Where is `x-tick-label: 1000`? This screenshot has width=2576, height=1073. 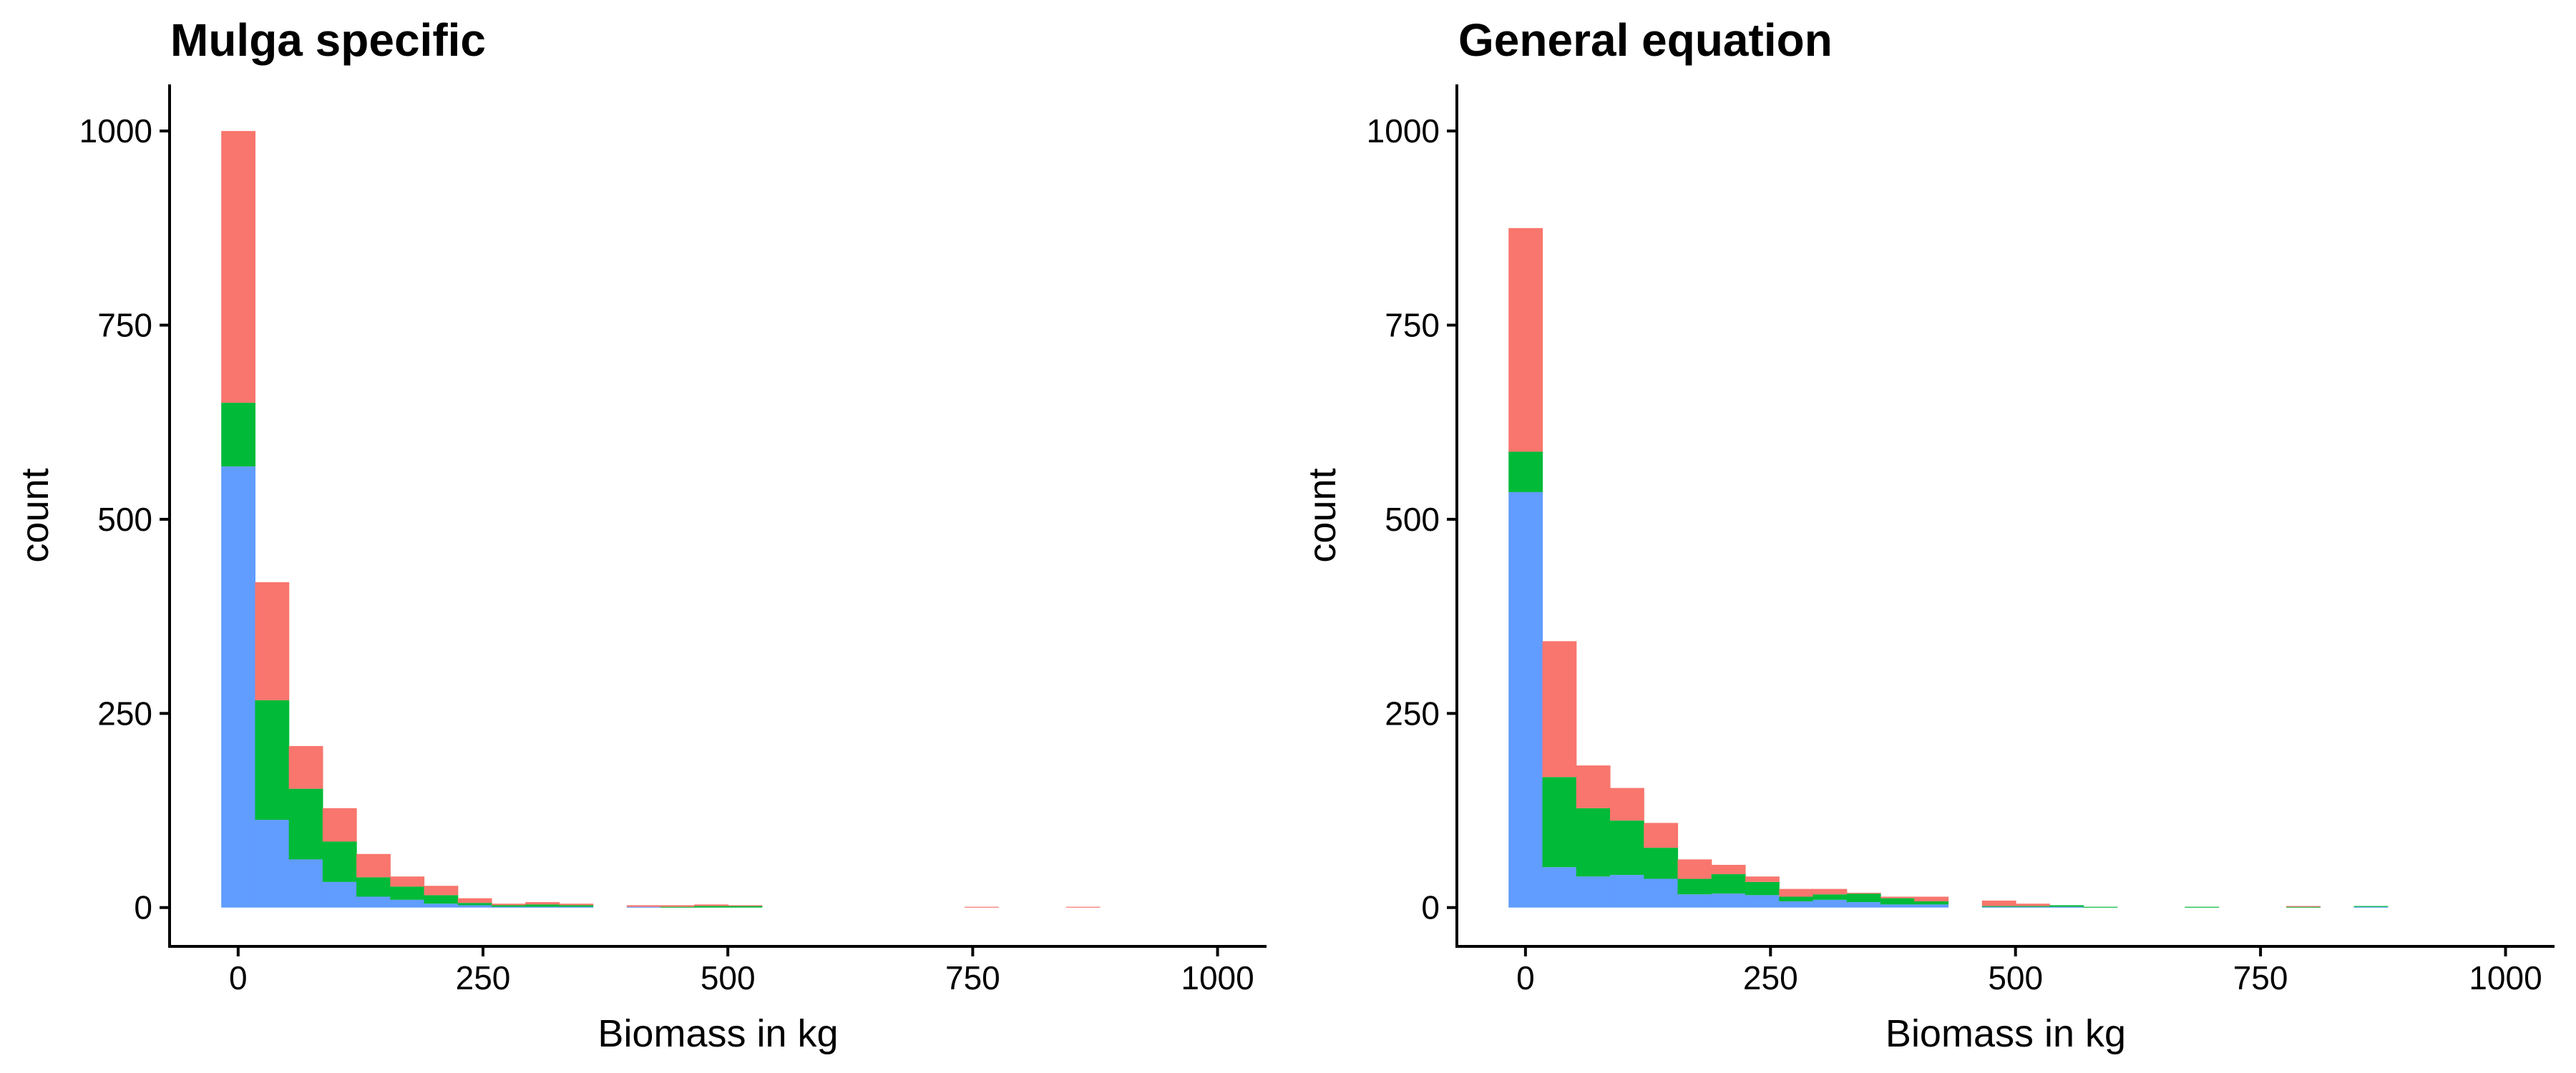
x-tick-label: 1000 is located at coordinates (2505, 977).